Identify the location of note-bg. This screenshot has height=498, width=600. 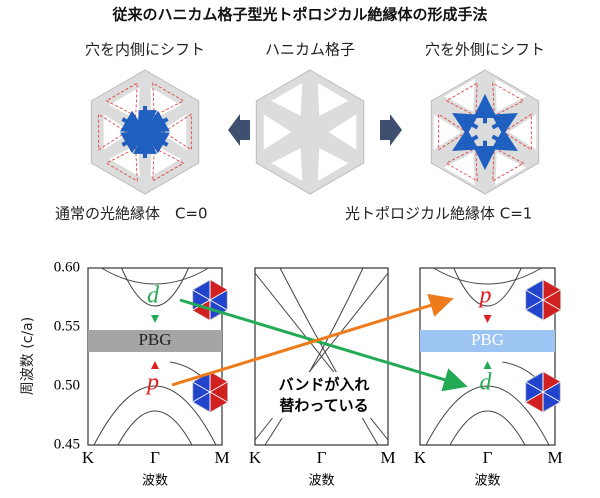
(324, 395).